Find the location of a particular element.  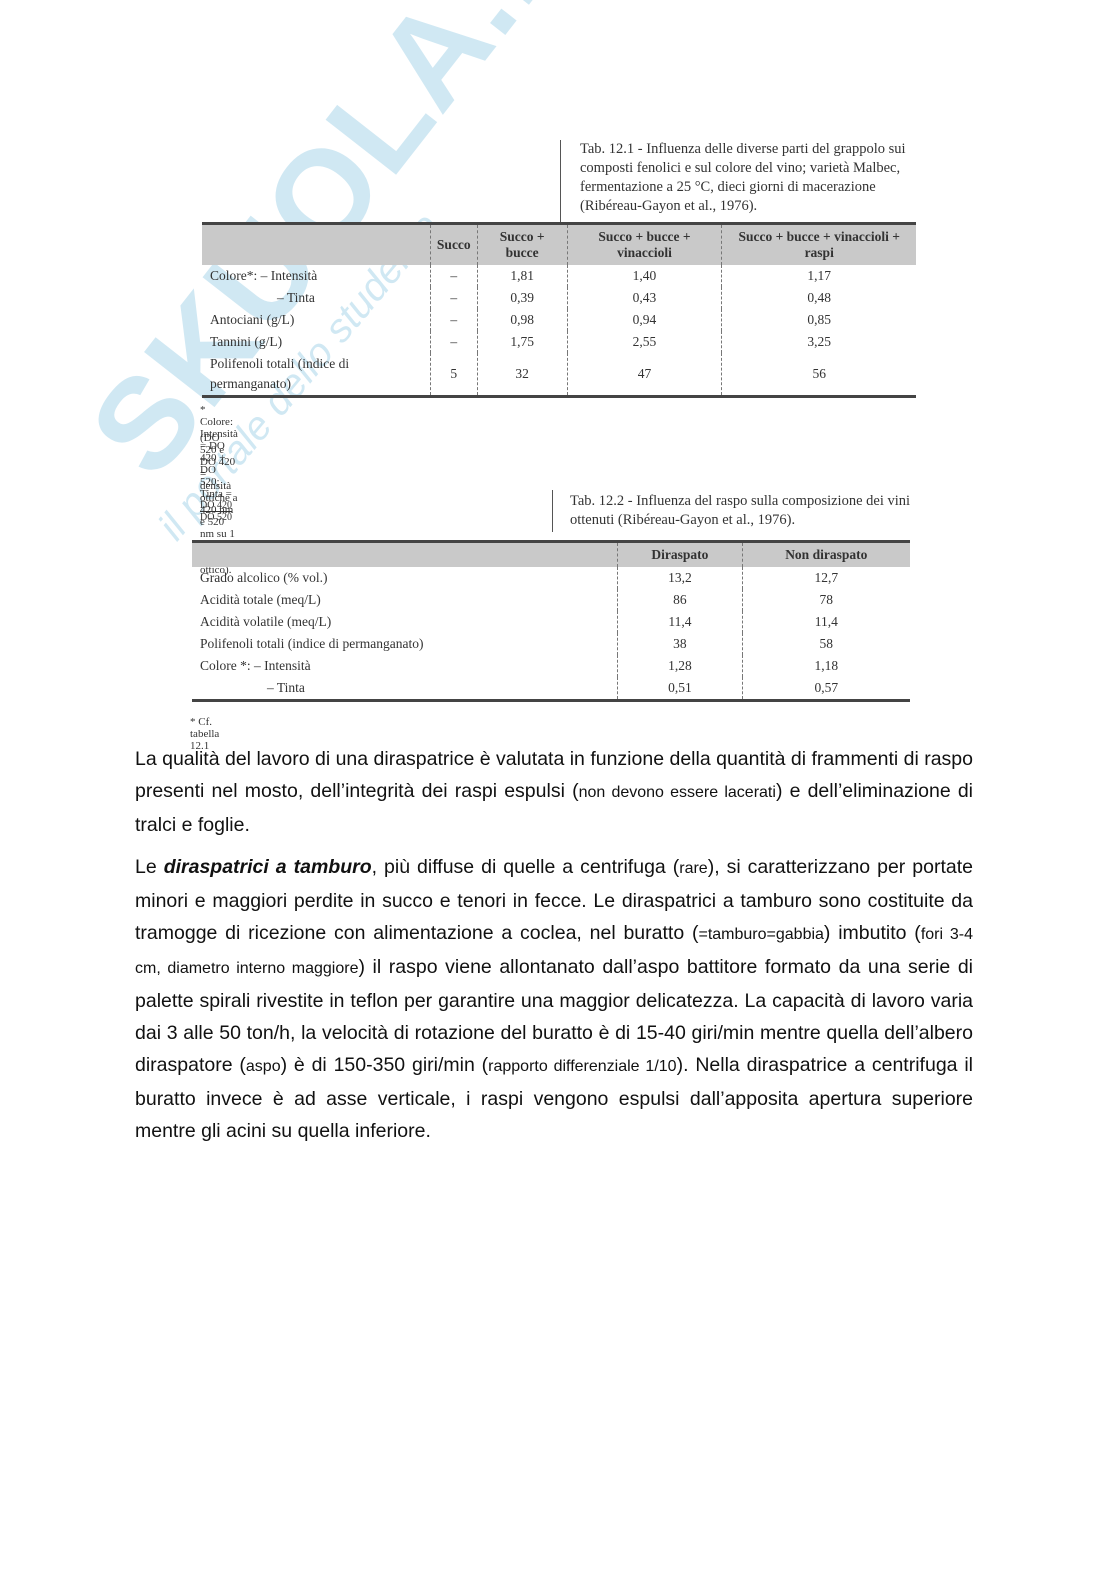

table-cell: 1,75 is located at coordinates (522, 342).